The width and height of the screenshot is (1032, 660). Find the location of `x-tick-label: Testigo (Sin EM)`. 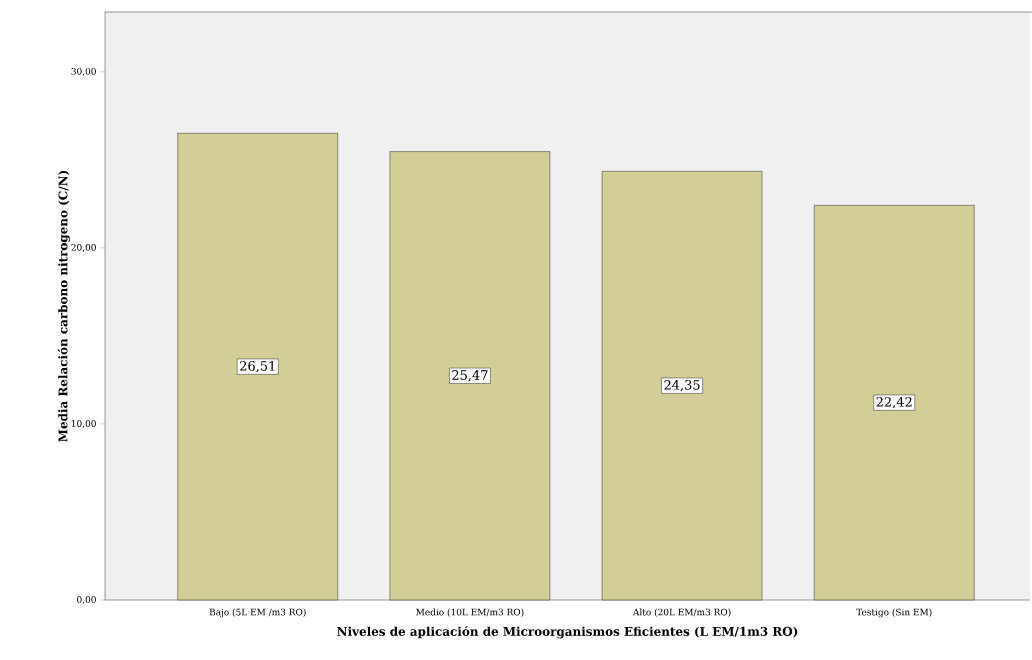

x-tick-label: Testigo (Sin EM) is located at coordinates (894, 613).